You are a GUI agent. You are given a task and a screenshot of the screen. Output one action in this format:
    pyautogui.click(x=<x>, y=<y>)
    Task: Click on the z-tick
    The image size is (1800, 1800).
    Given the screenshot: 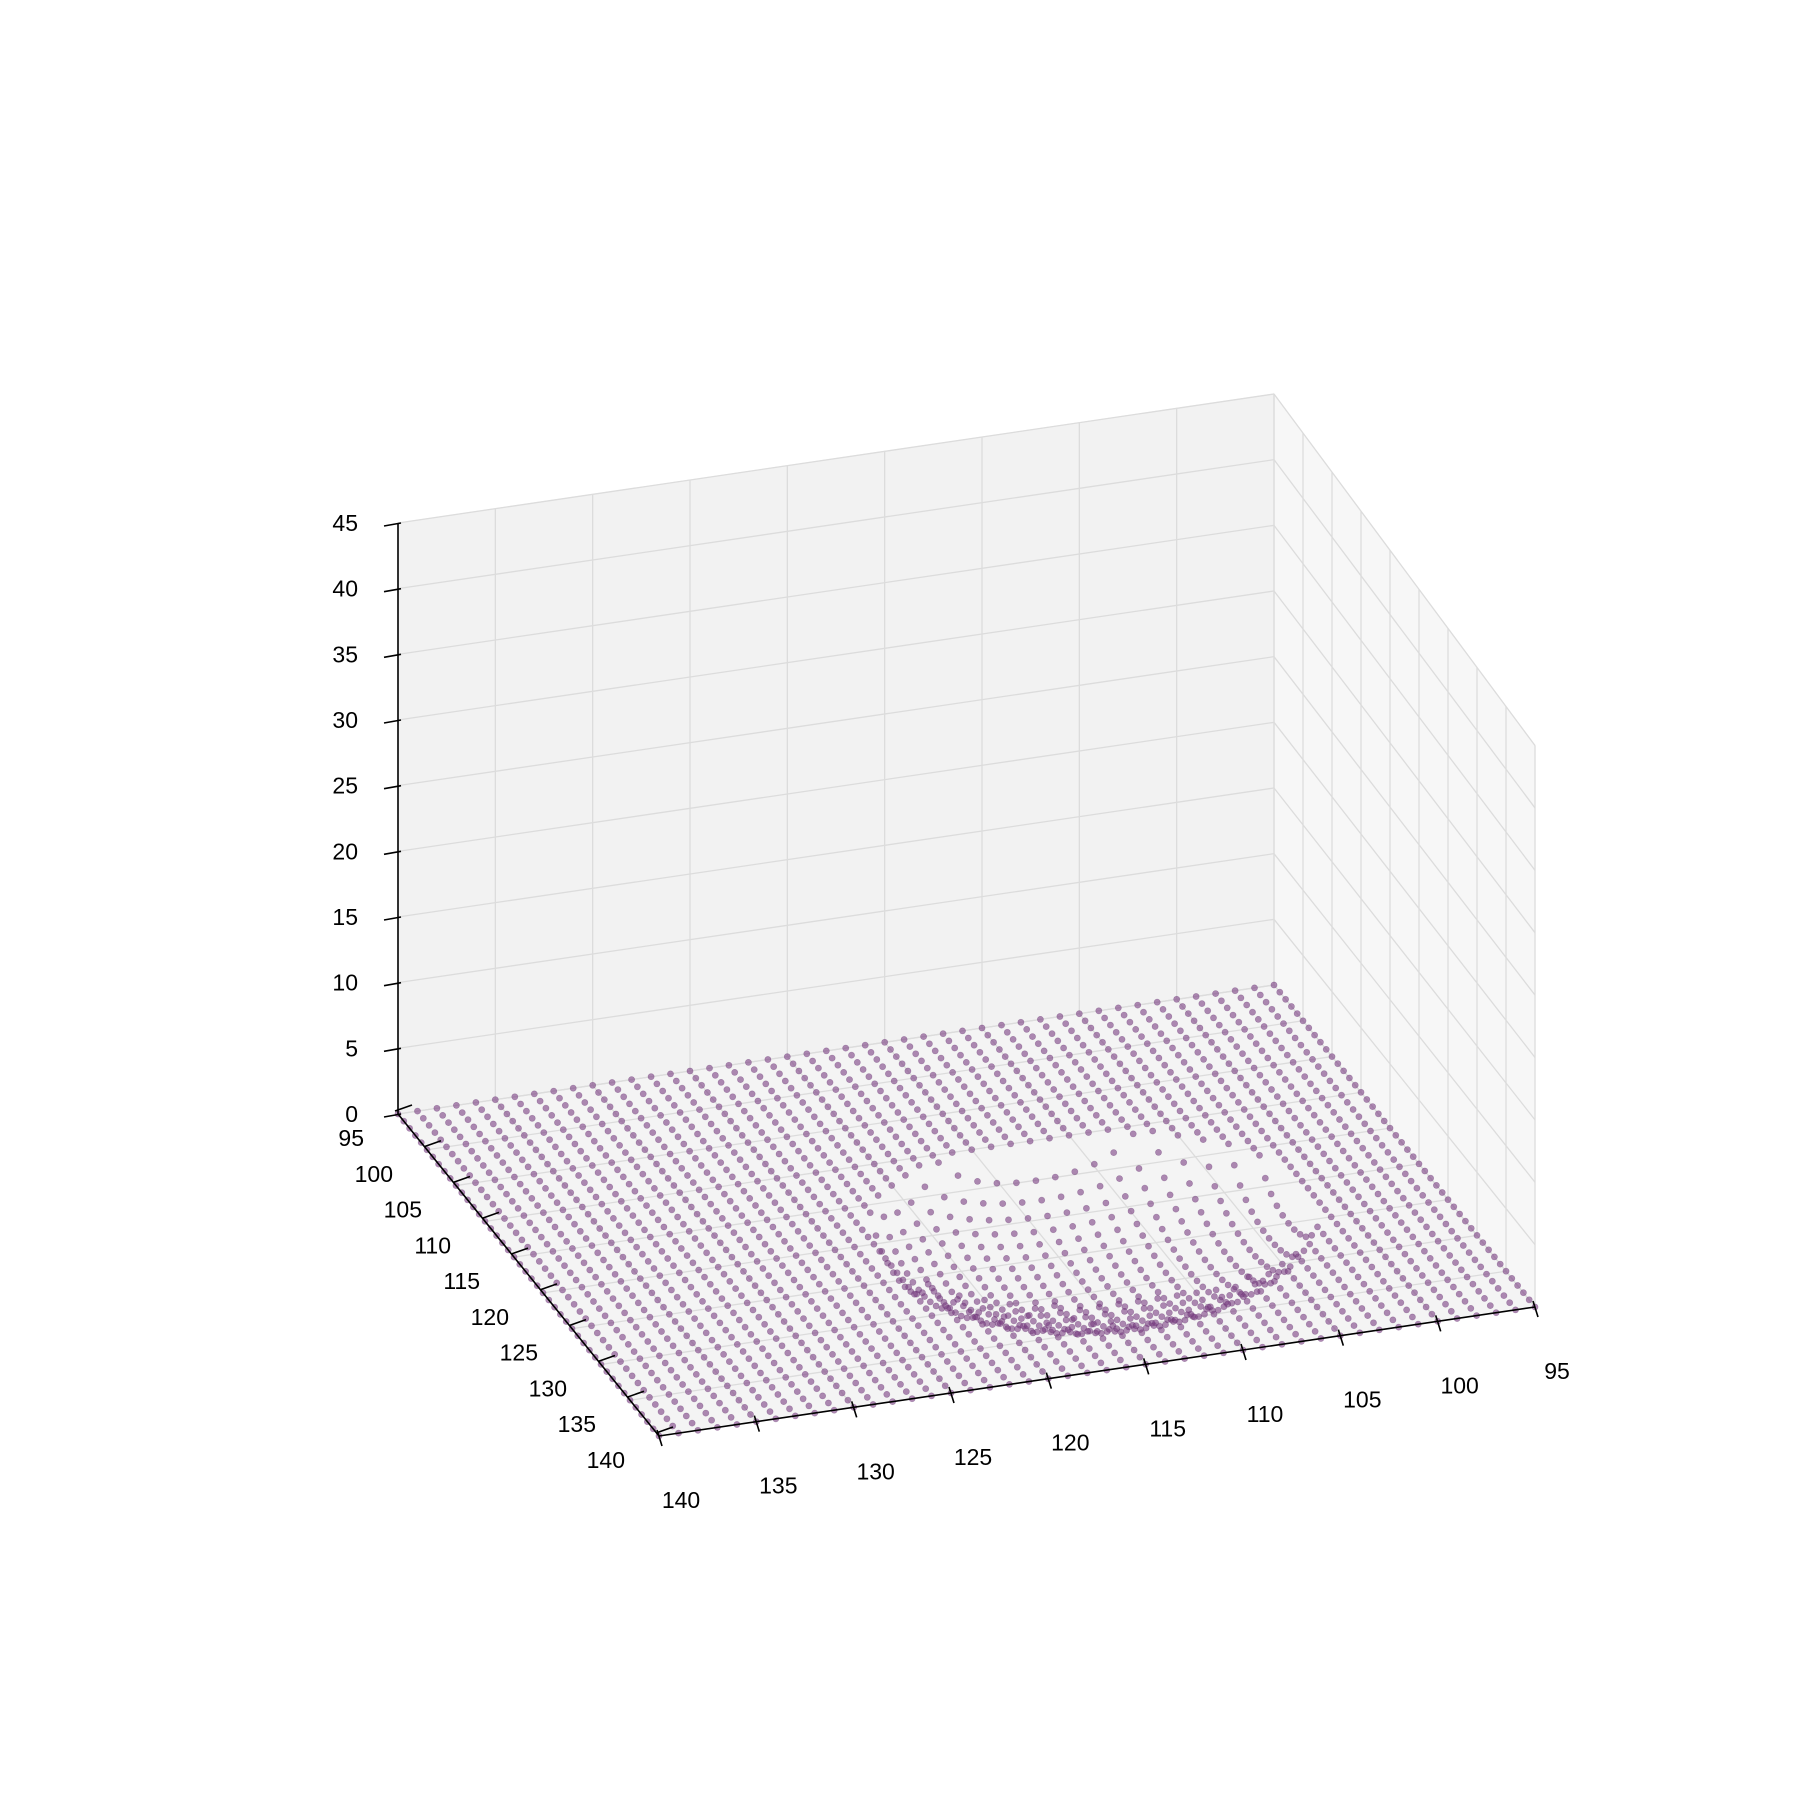 What is the action you would take?
    pyautogui.click(x=392, y=590)
    